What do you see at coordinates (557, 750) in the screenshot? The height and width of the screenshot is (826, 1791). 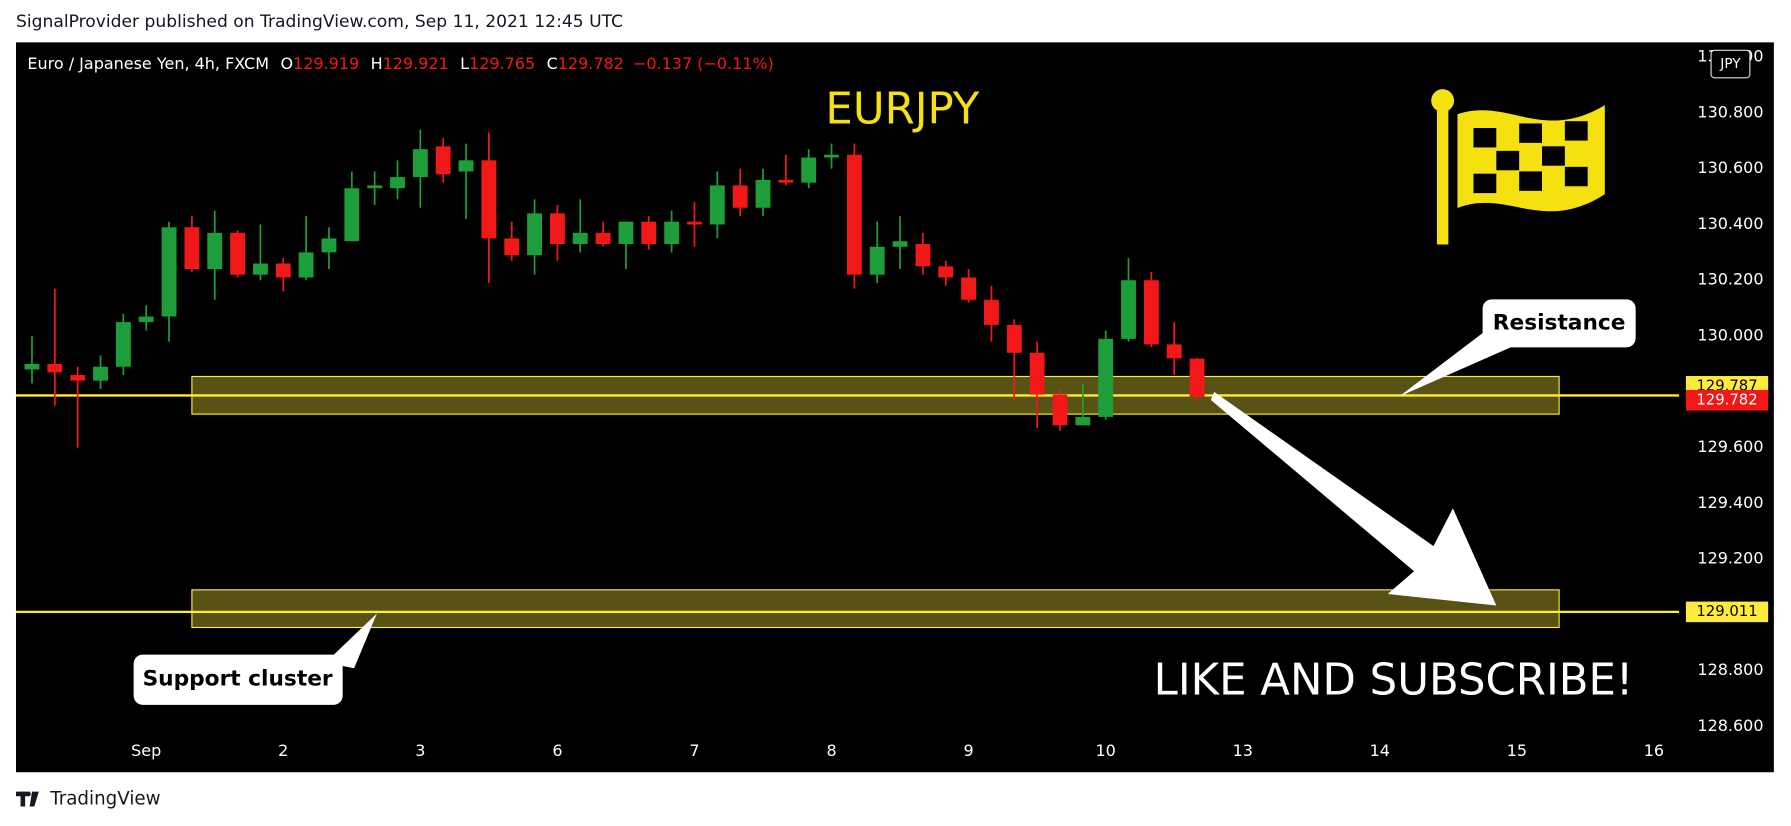 I see `x-tick-label: 6` at bounding box center [557, 750].